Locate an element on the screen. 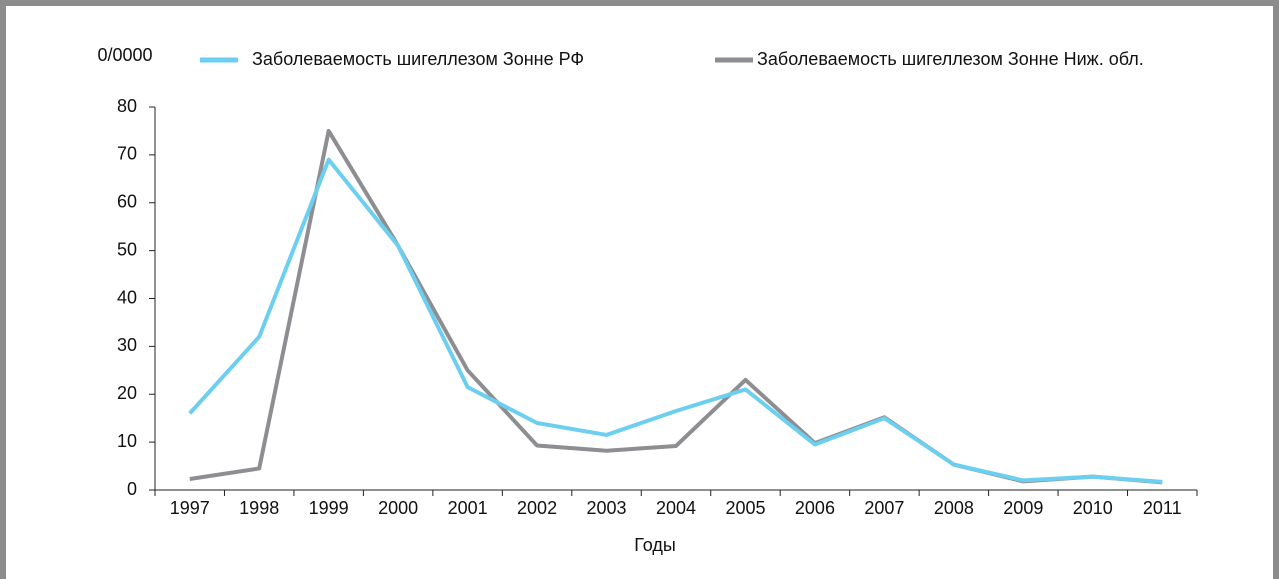 The image size is (1279, 579). x-axis-label: Годы is located at coordinates (655, 545).